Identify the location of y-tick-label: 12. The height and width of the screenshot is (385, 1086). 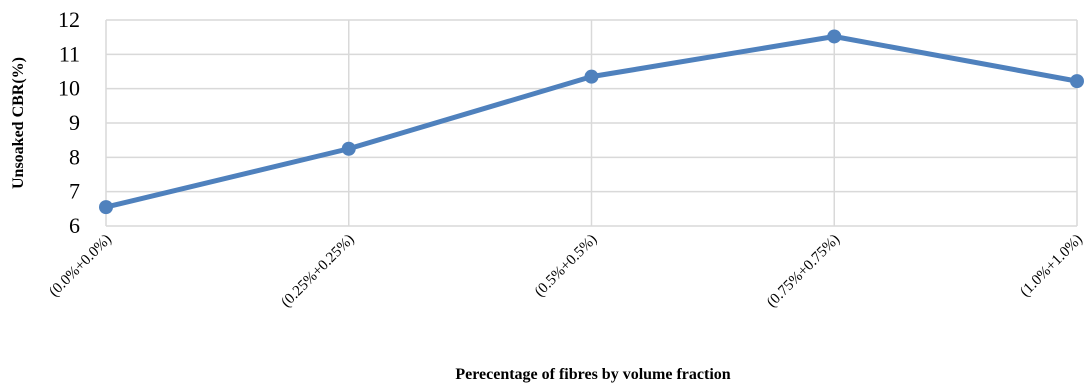
(69, 19).